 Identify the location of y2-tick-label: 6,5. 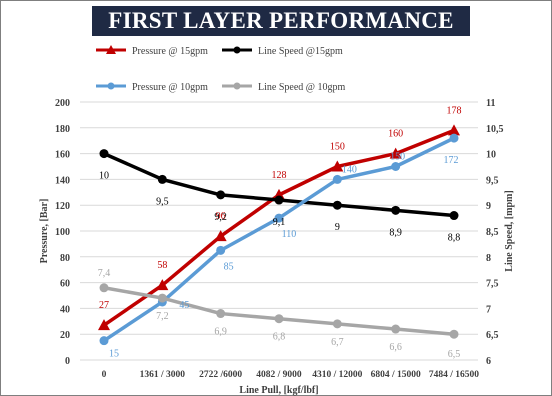
(492, 335).